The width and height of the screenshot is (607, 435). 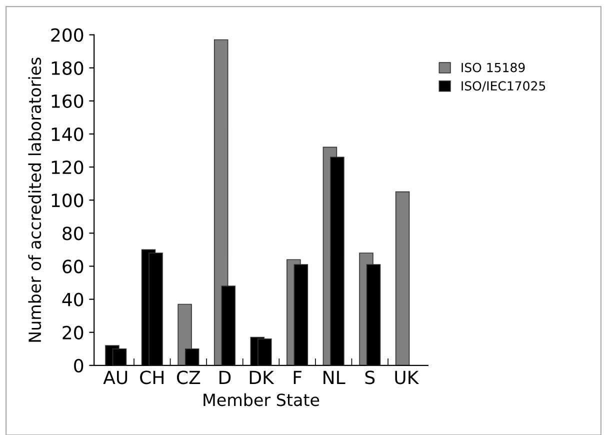 What do you see at coordinates (67, 35) in the screenshot?
I see `y-tick-label: 200` at bounding box center [67, 35].